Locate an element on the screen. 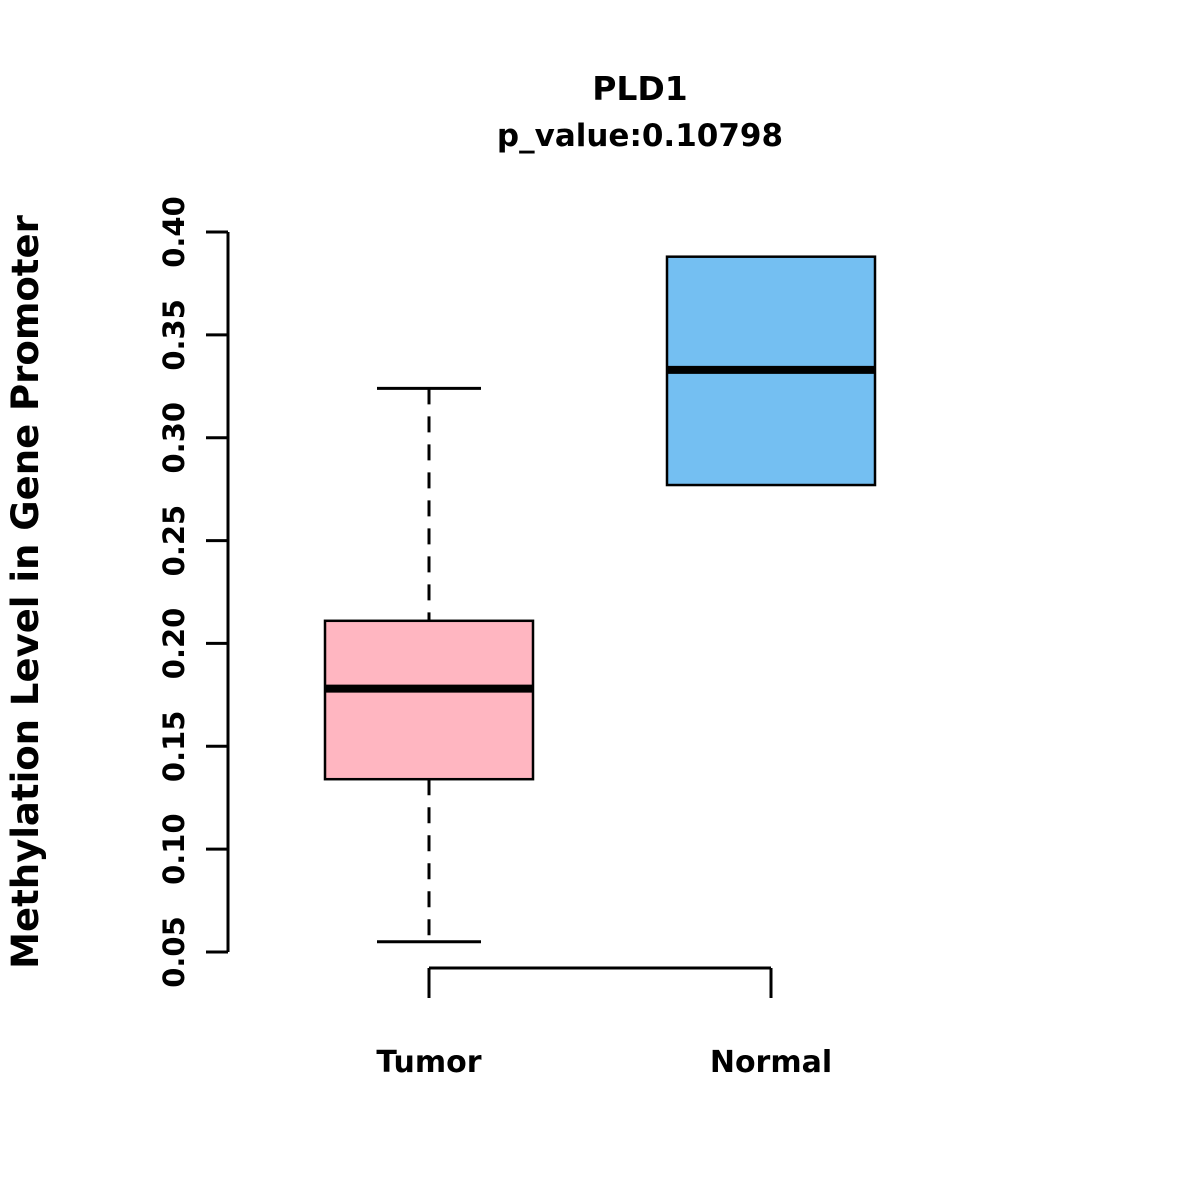 The width and height of the screenshot is (1200, 1204). y-tick-label: 0.20 is located at coordinates (174, 644).